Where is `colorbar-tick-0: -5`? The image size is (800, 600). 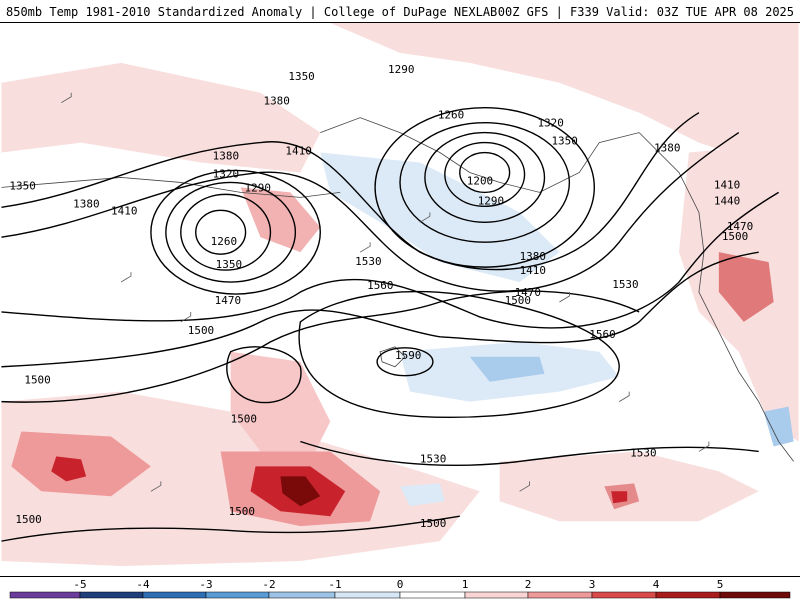 colorbar-tick-0: -5 is located at coordinates (79, 584).